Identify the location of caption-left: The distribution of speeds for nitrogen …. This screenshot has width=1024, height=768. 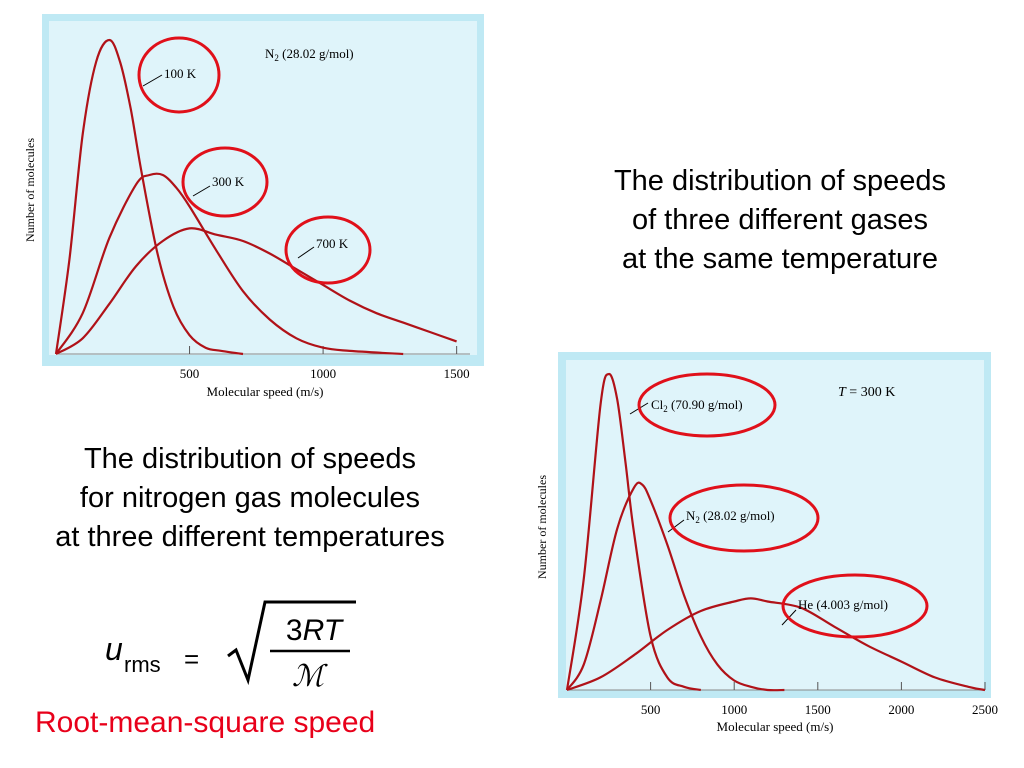
(250, 498).